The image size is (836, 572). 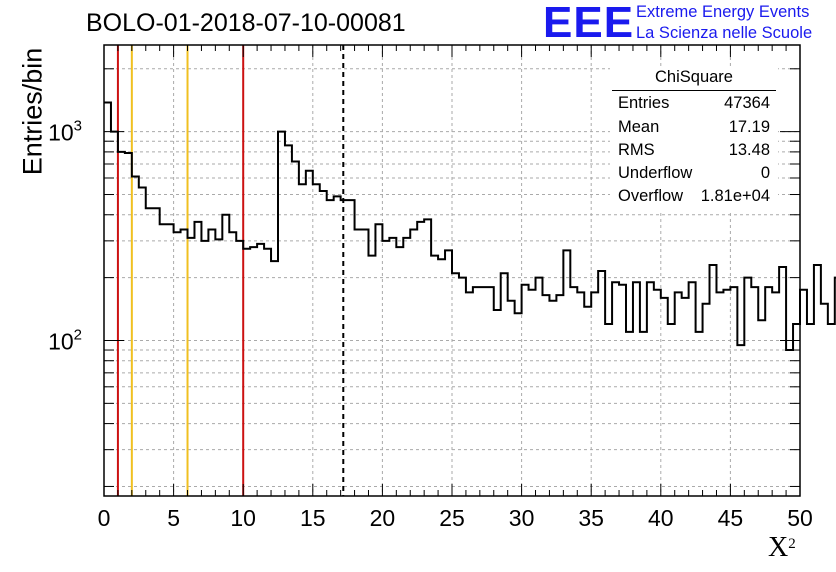 I want to click on y-tick-label: 10³, so click(x=65, y=132).